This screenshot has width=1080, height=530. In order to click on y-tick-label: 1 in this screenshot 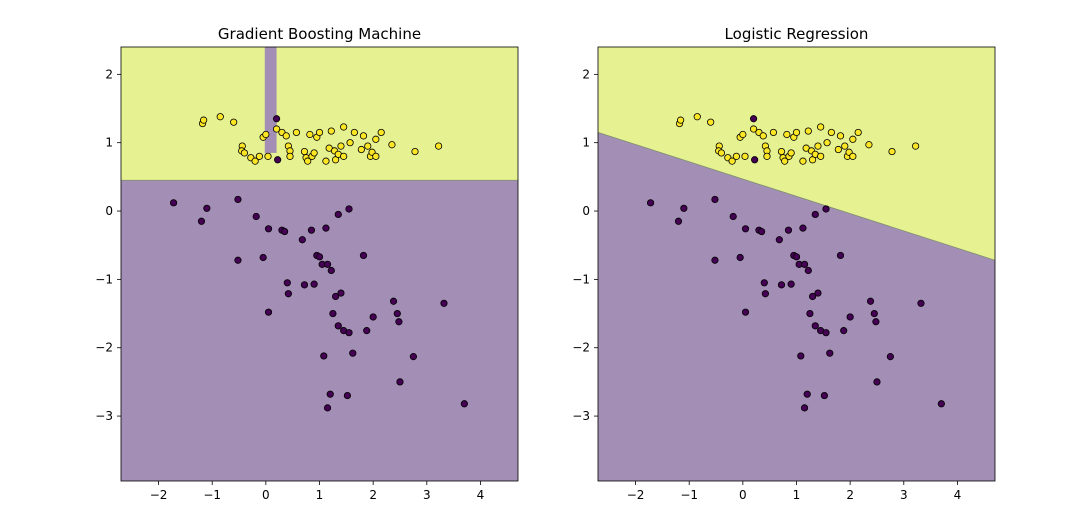, I will do `click(586, 143)`.